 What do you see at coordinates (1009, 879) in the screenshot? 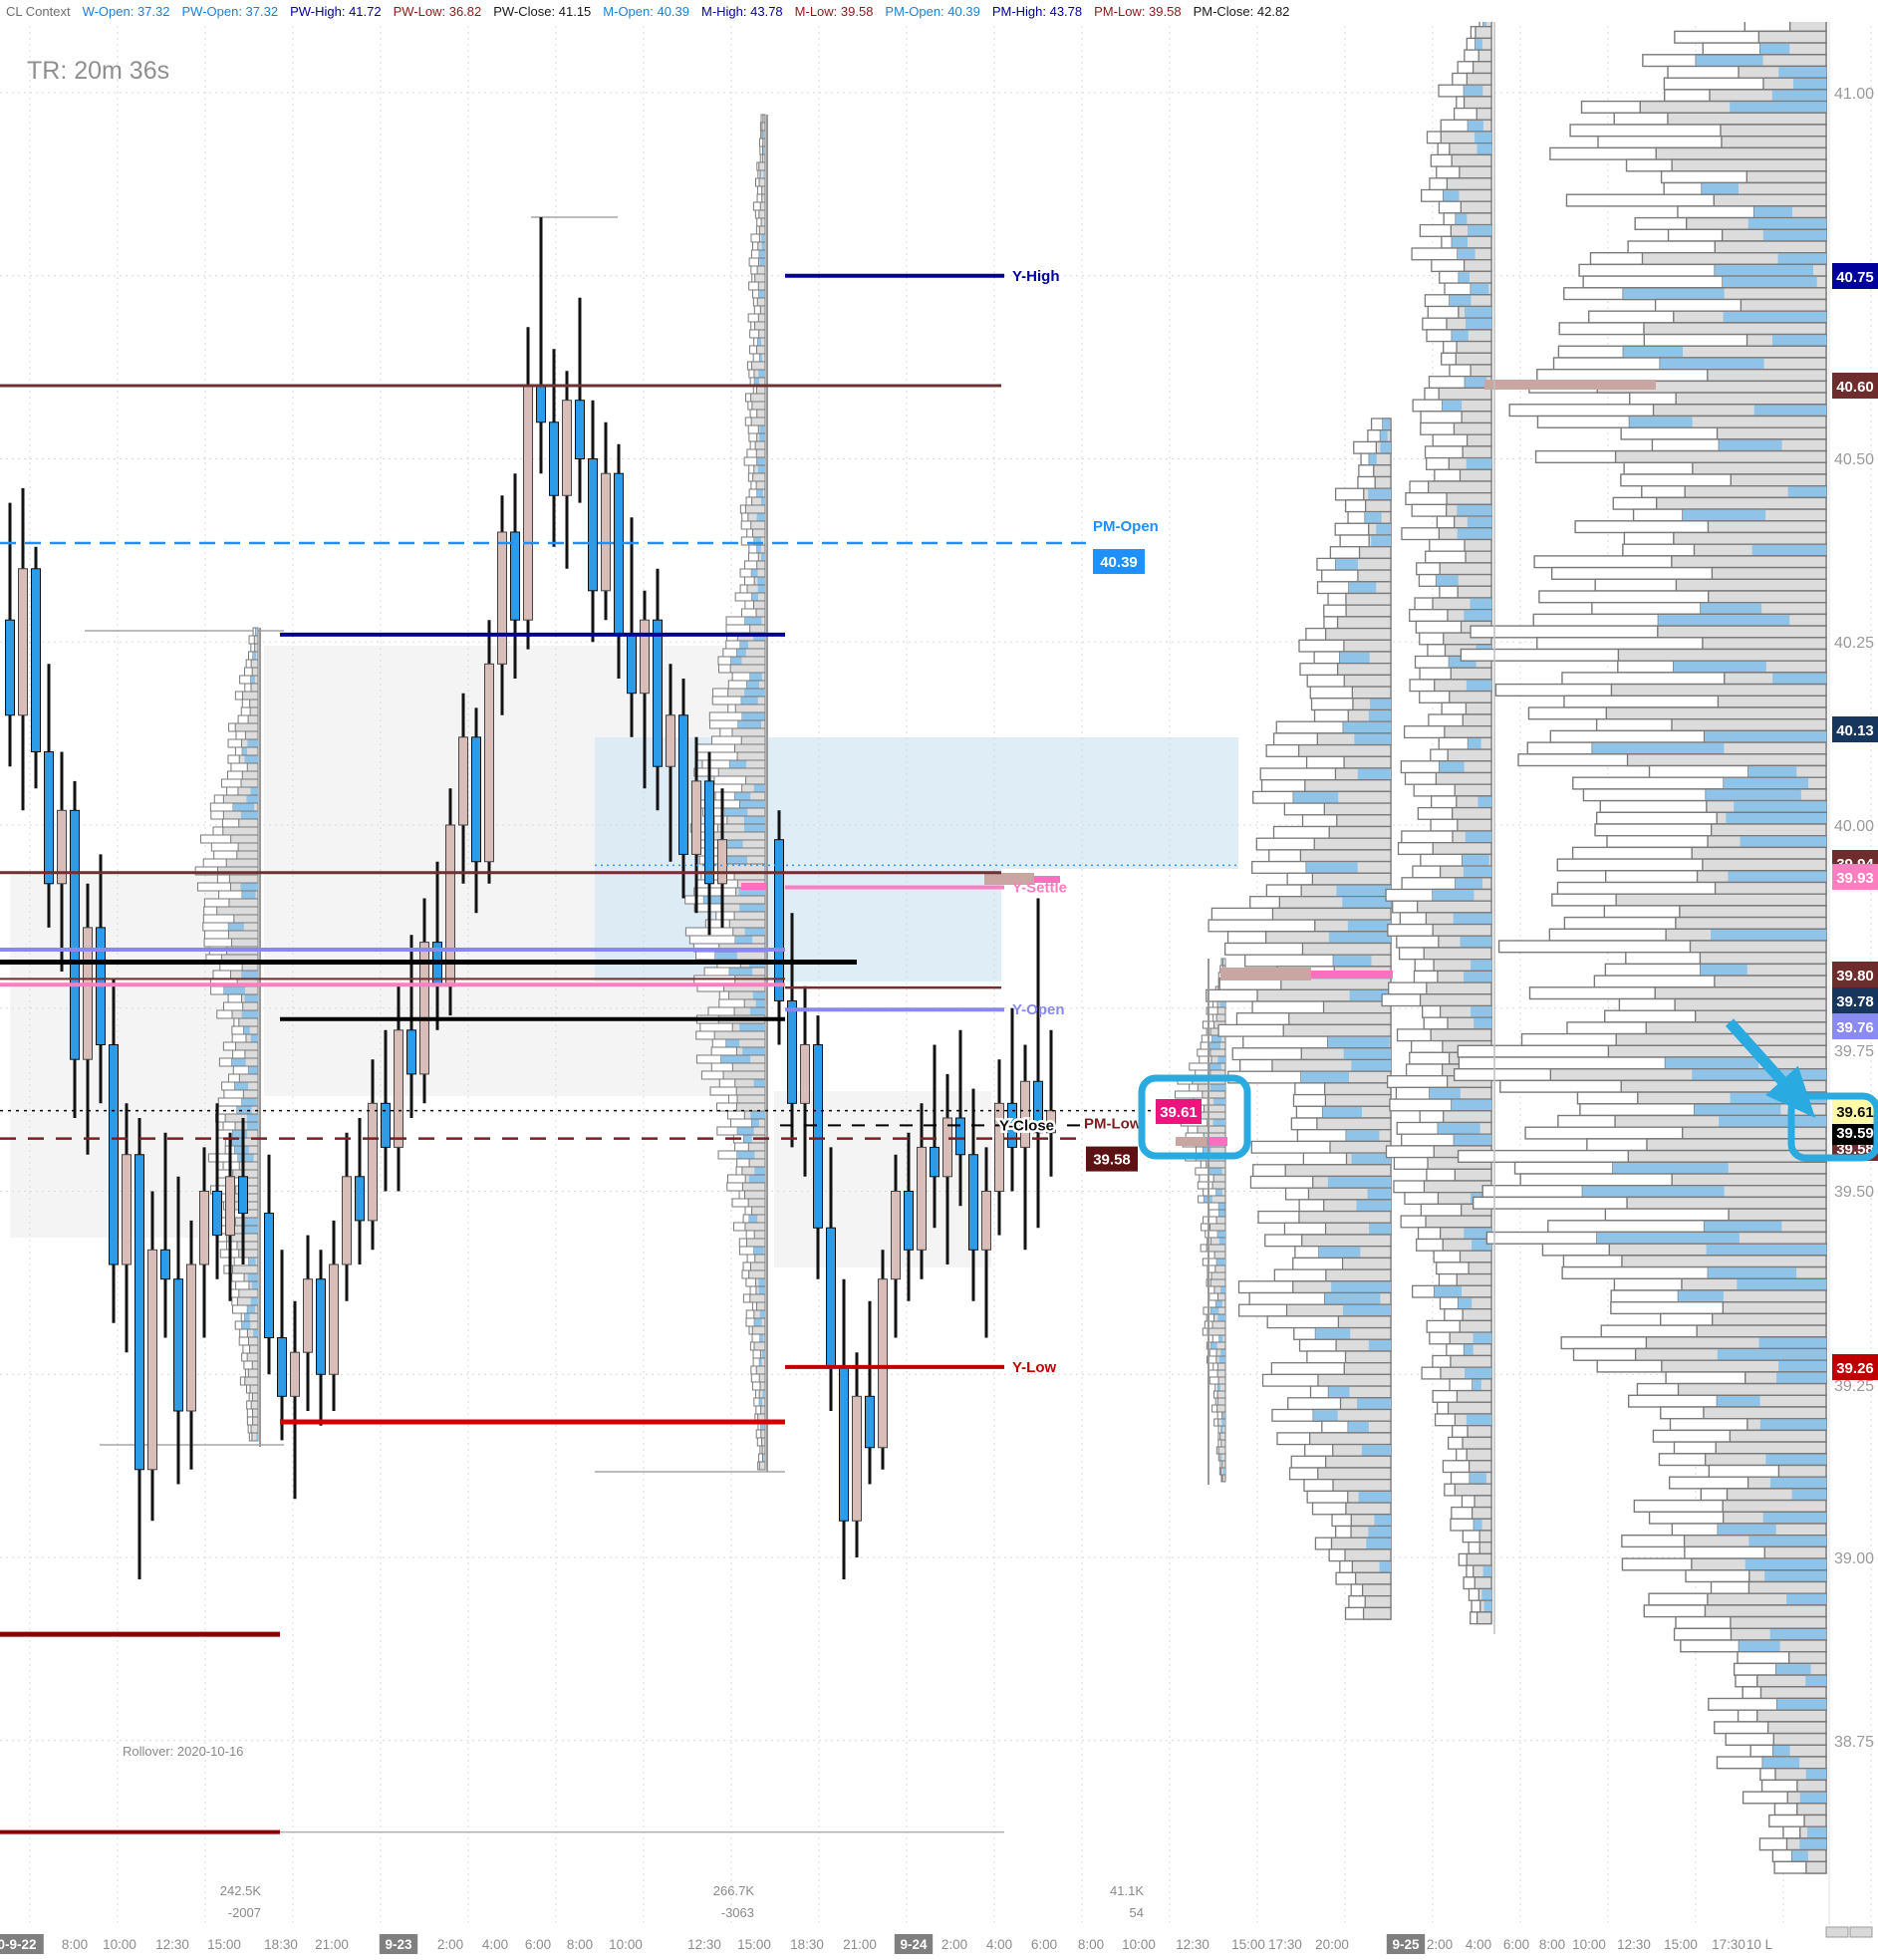
I see `poc-bar` at bounding box center [1009, 879].